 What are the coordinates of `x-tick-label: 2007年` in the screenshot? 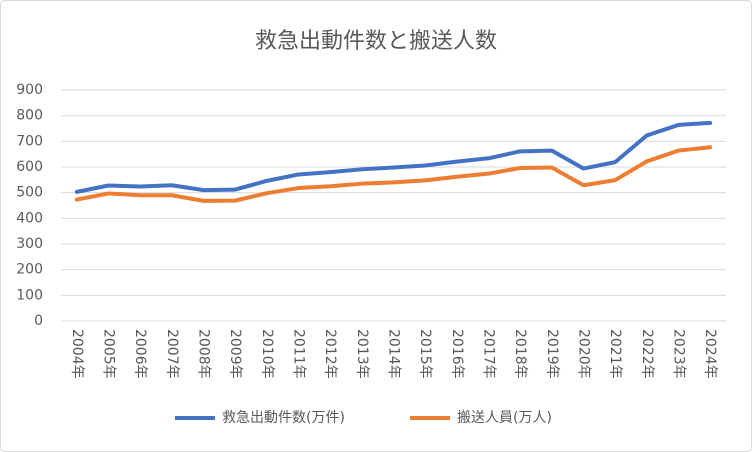 It's located at (172, 354).